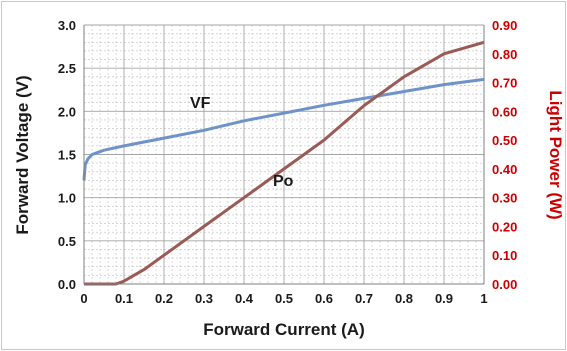 The width and height of the screenshot is (567, 351). Describe the element at coordinates (244, 298) in the screenshot. I see `x-tick-label: 0.4` at that location.